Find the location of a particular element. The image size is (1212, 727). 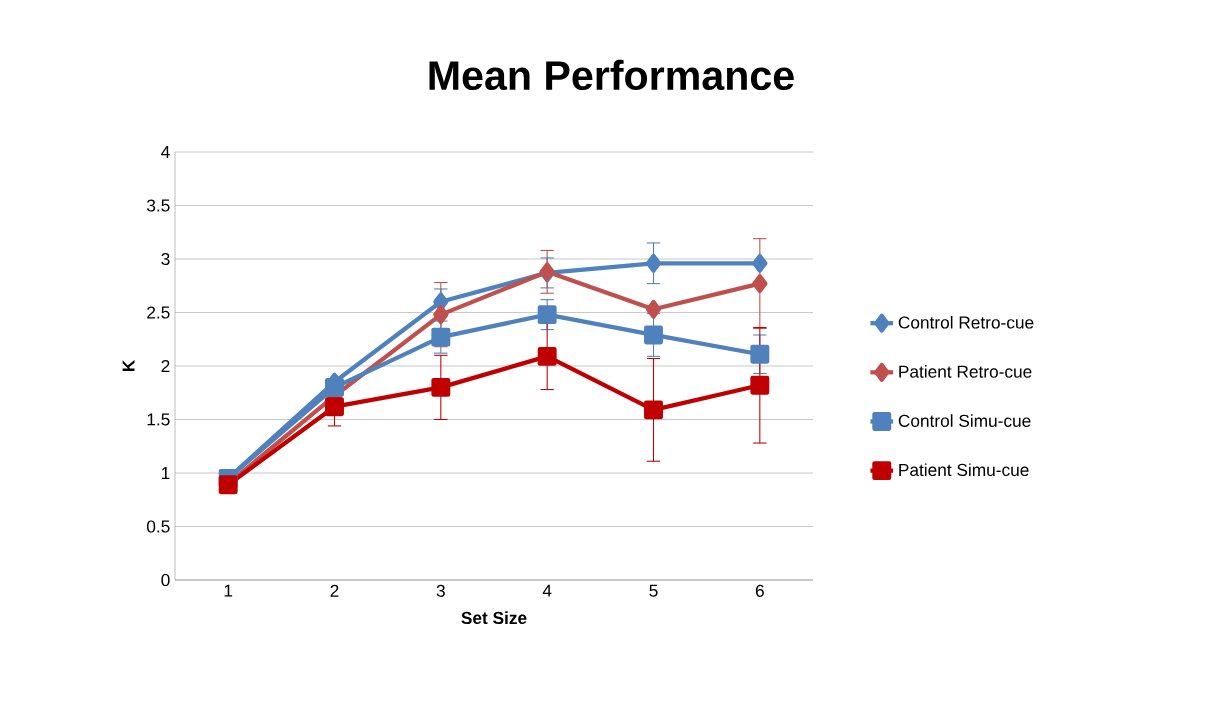

x-tick-label: 2 is located at coordinates (334, 590).